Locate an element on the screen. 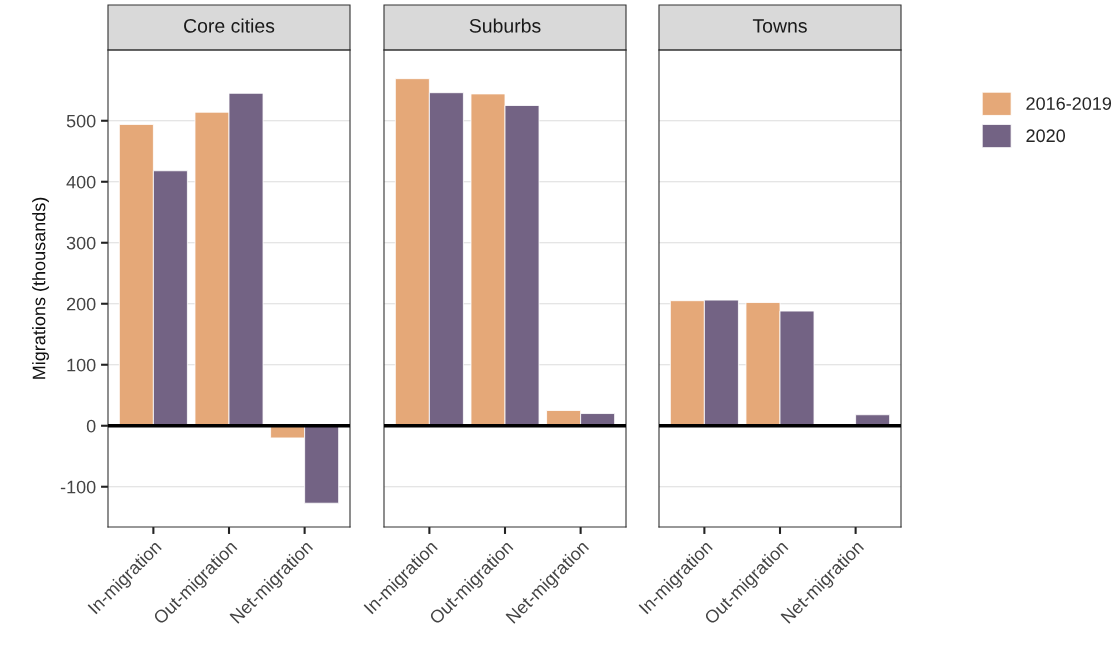 The height and width of the screenshot is (648, 1116). y-axis-title: Migrations (thousands) is located at coordinates (40, 288).